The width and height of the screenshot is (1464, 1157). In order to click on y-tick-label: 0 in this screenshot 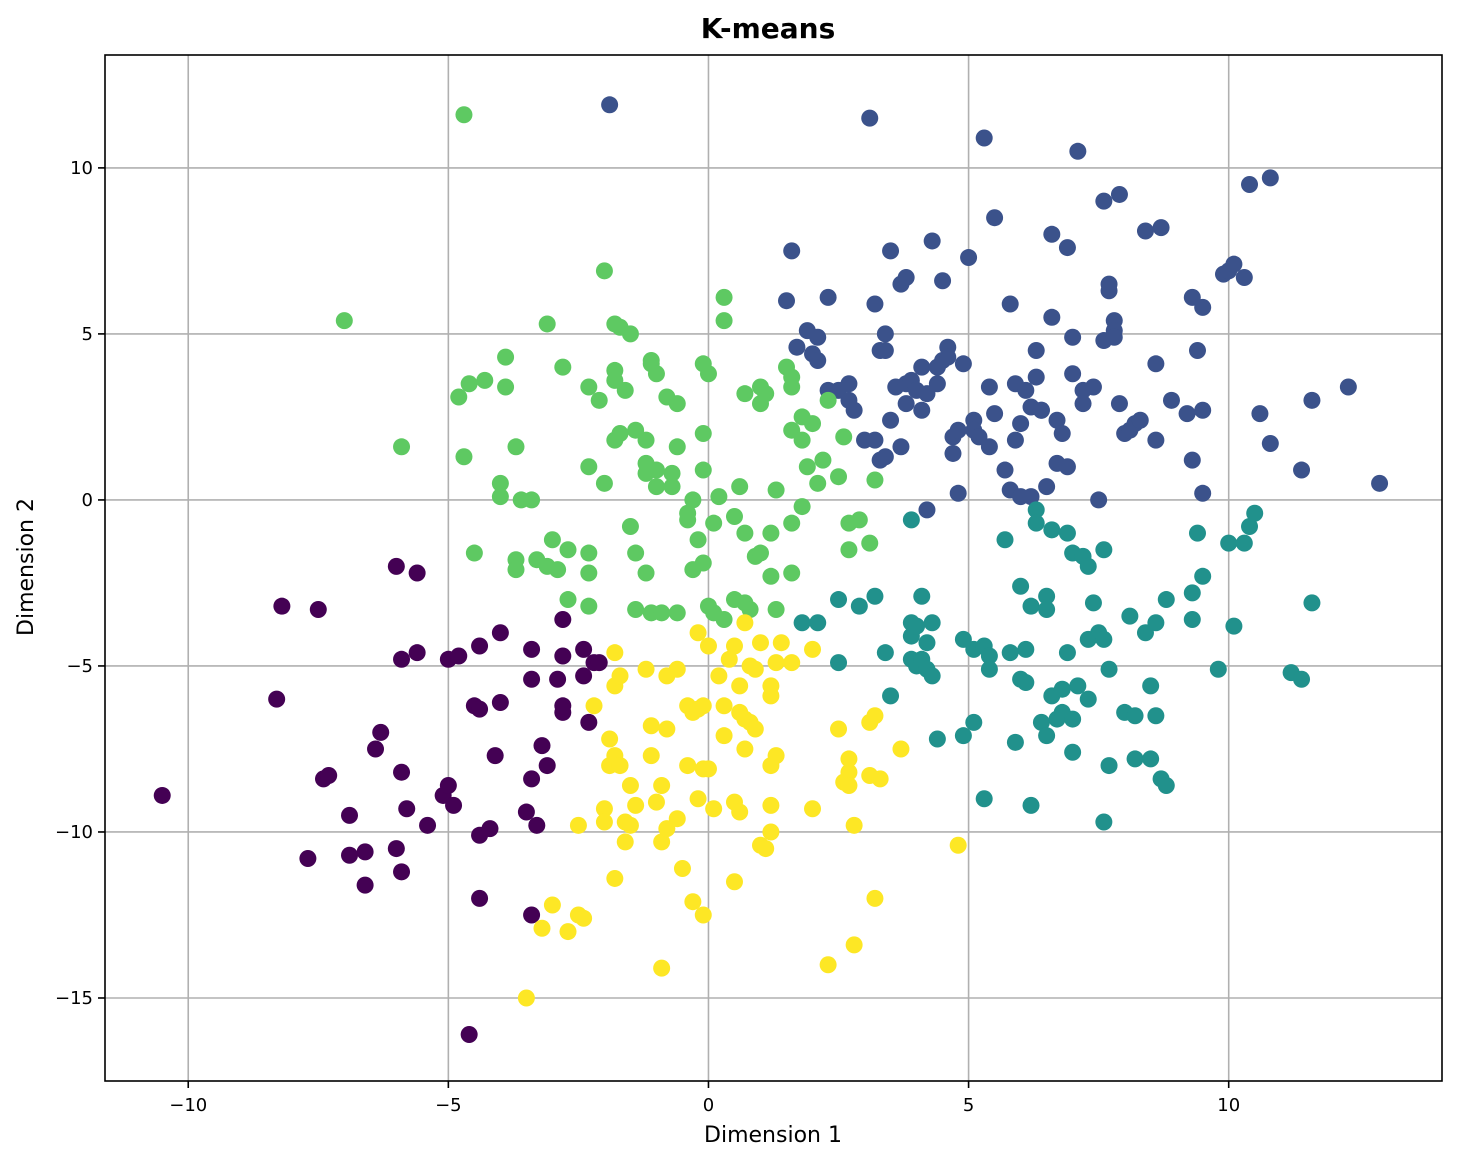, I will do `click(87, 500)`.